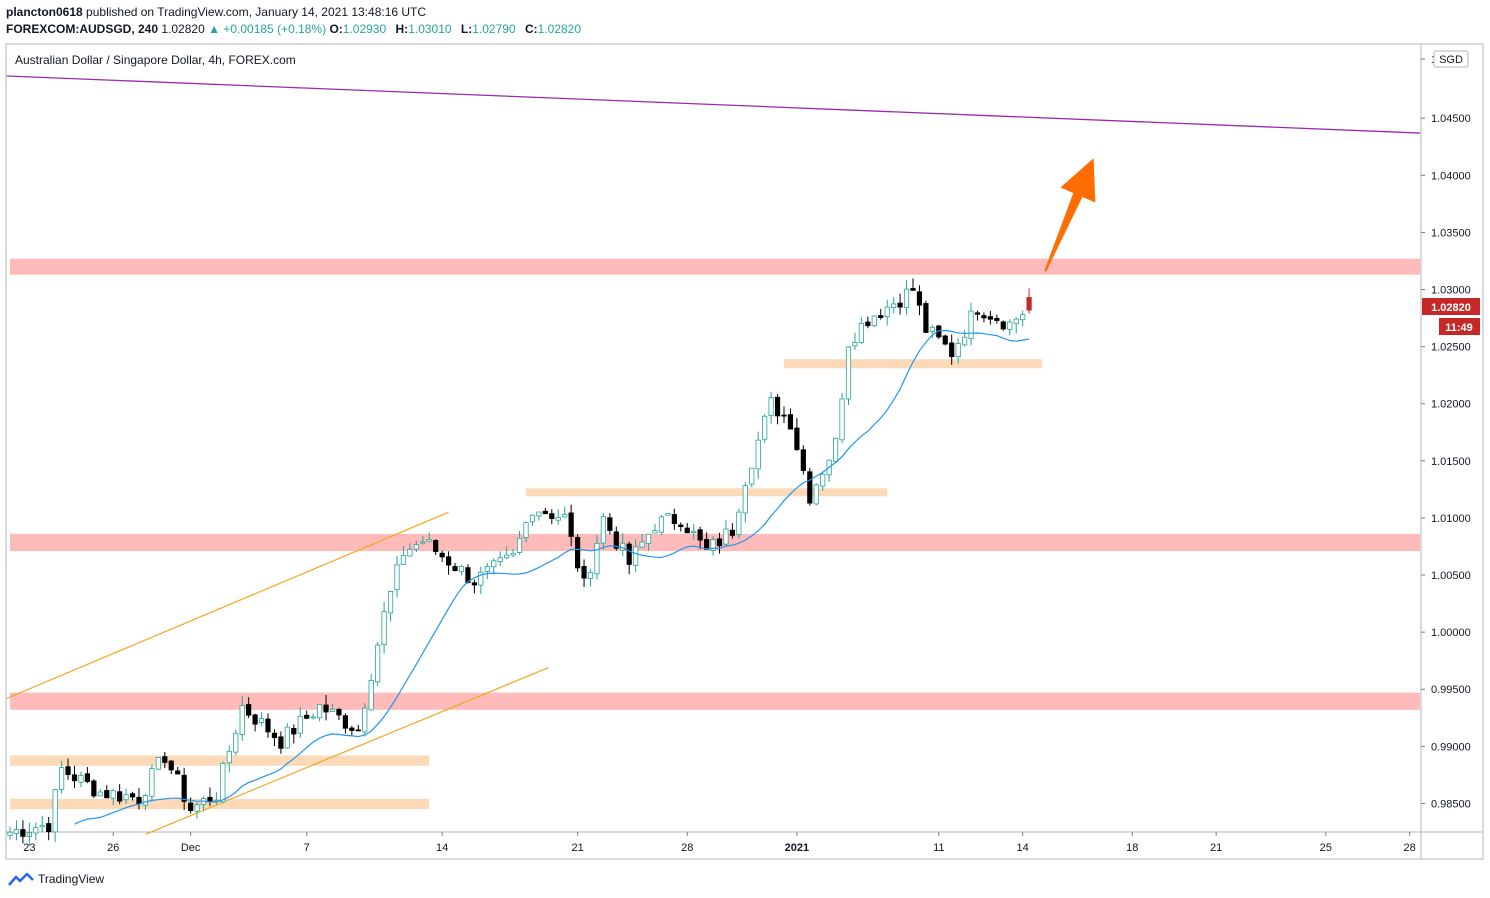 The image size is (1490, 898). I want to click on price-tick-label: 1.04500, so click(1451, 119).